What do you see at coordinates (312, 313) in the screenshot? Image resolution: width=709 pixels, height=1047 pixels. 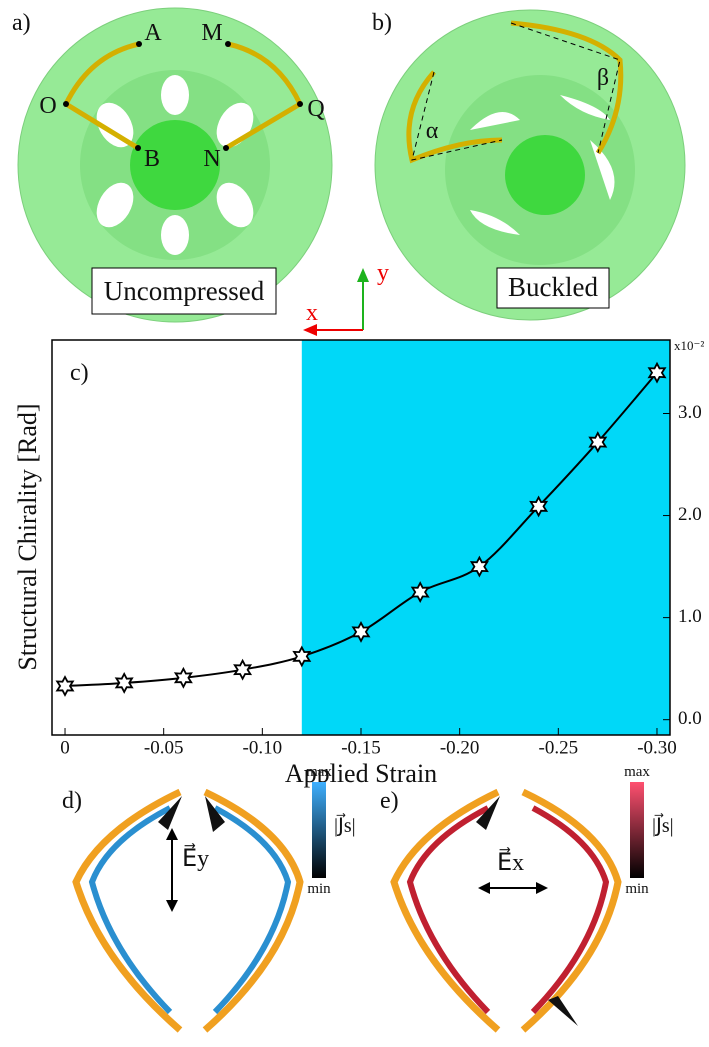 I see `axis-icon-label: x` at bounding box center [312, 313].